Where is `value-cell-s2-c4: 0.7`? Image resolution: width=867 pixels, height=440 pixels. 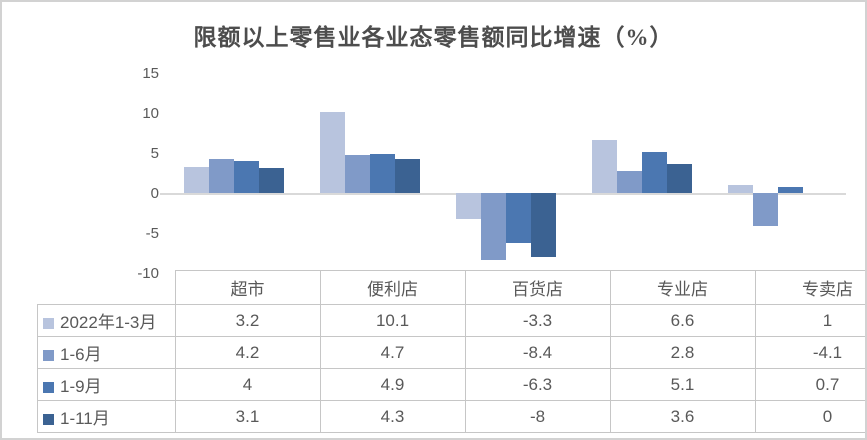 value-cell-s2-c4: 0.7 is located at coordinates (809, 384).